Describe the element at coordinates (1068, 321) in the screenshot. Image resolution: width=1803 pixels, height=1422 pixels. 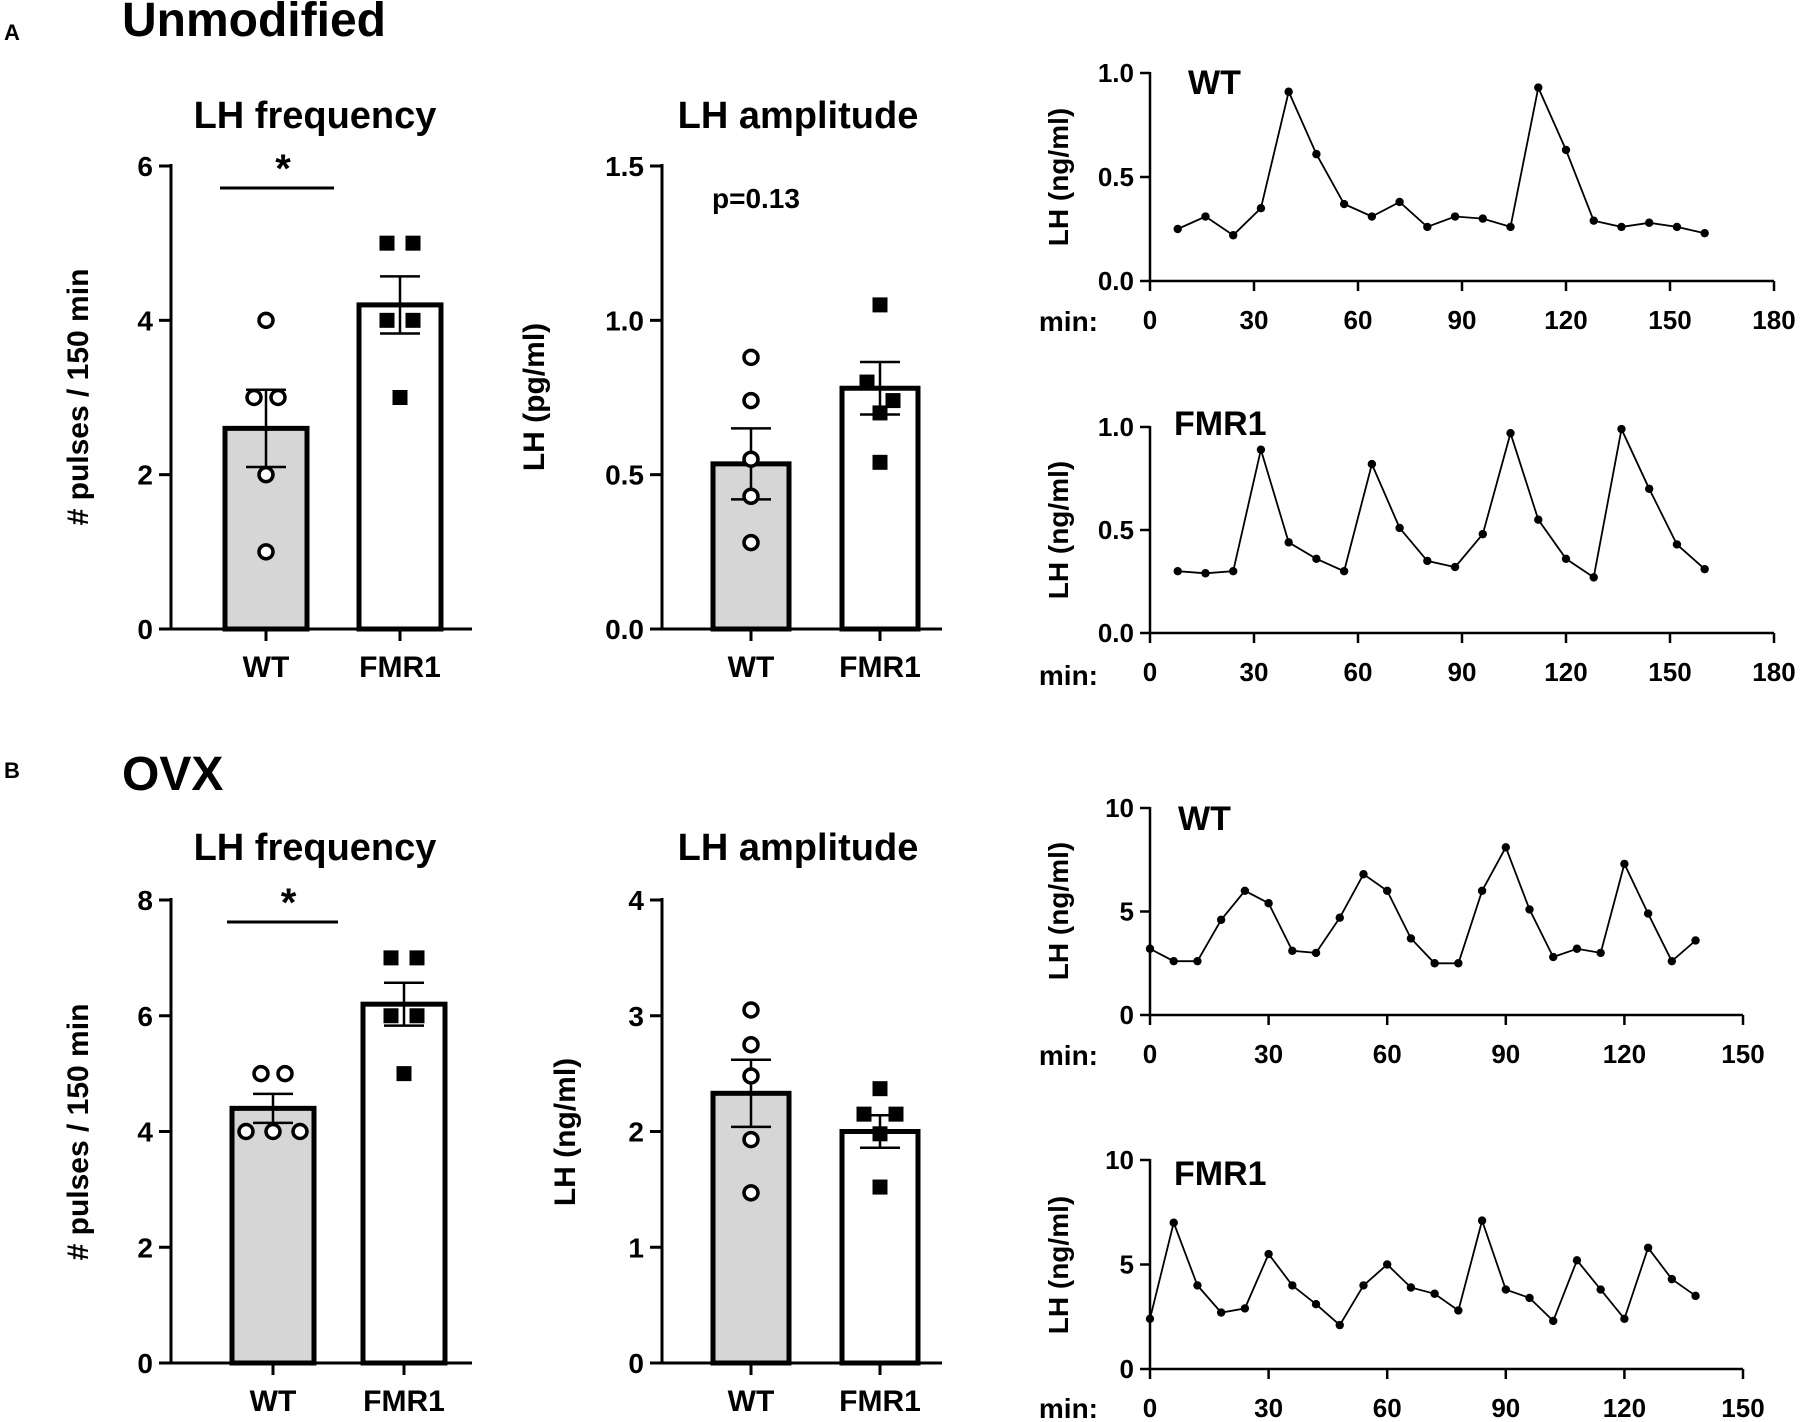
I see `x-axis-label: min:` at that location.